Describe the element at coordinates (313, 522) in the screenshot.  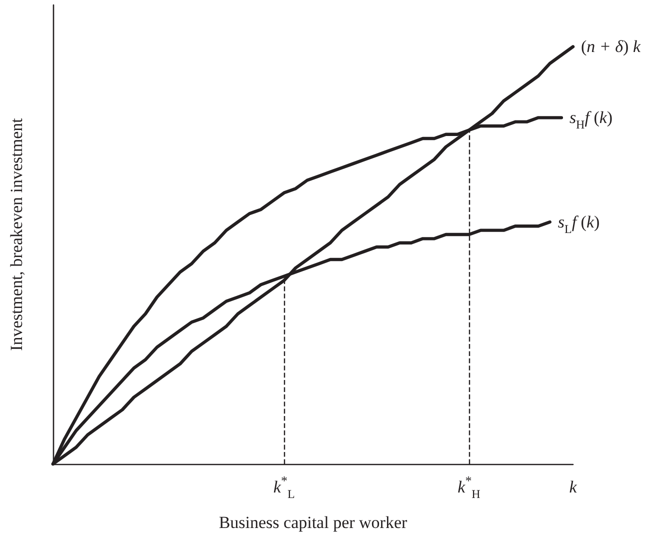
I see `x-axis-title: Business capital per worker` at that location.